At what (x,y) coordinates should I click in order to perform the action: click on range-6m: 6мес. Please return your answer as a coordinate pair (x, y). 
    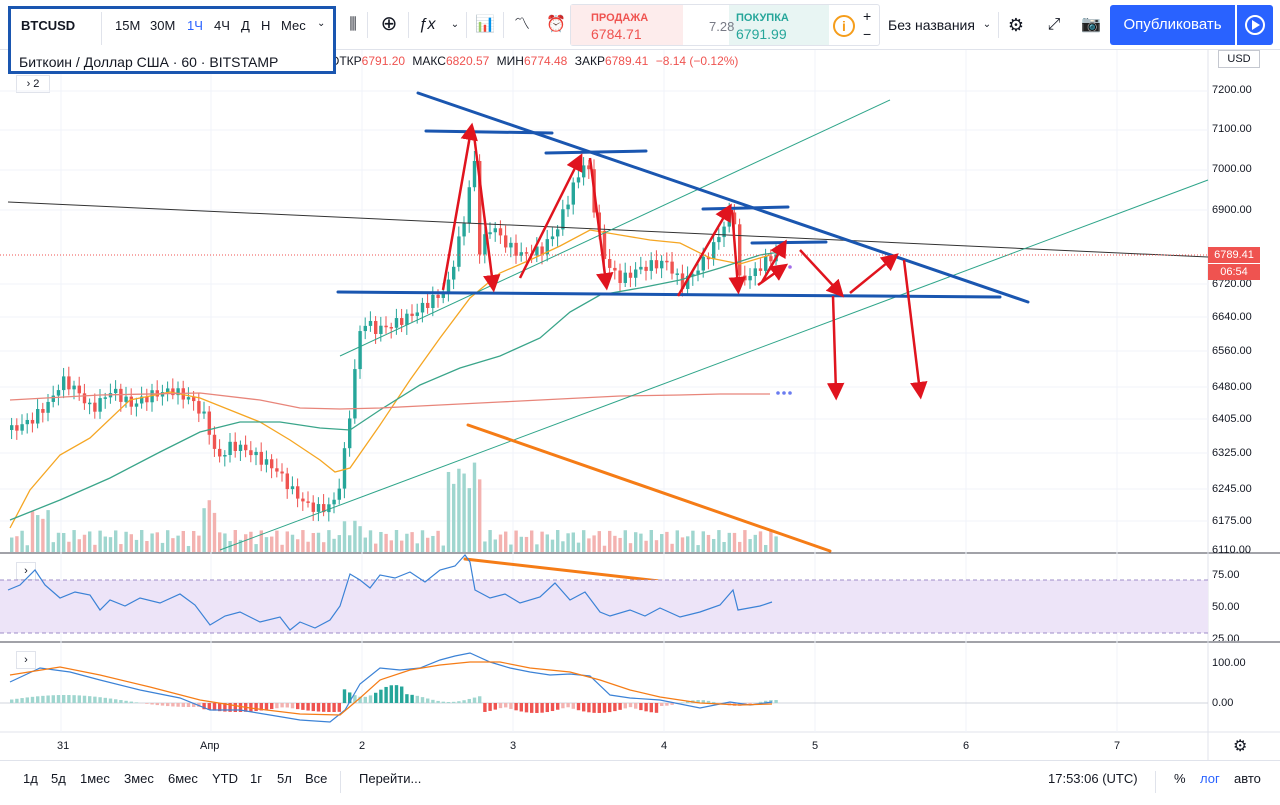
    Looking at the image, I should click on (183, 778).